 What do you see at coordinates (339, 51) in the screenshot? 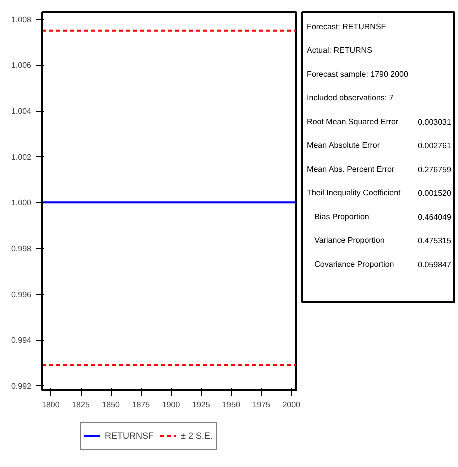
I see `text: Actual: RETURNS` at bounding box center [339, 51].